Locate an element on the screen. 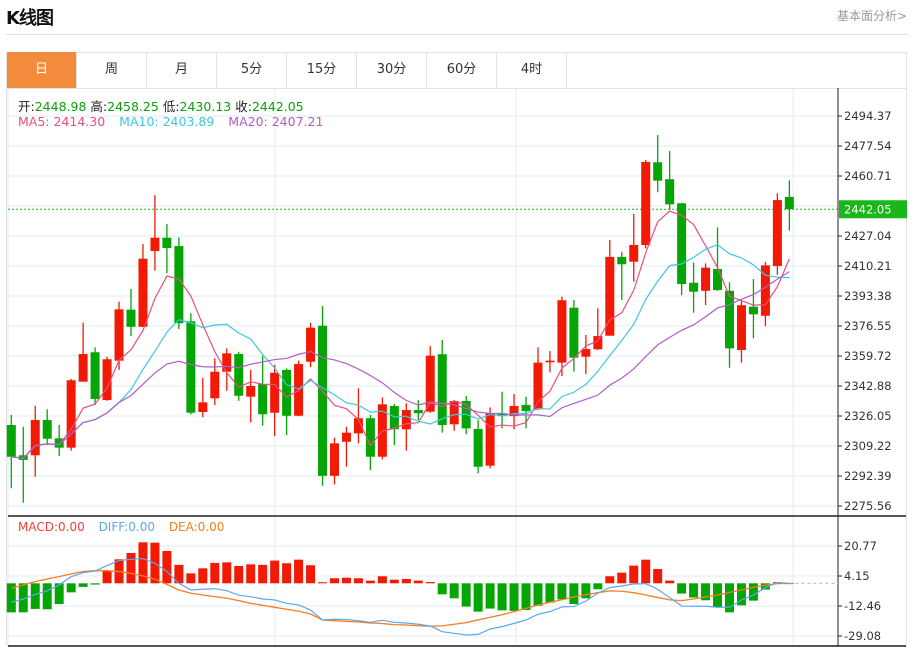  tab-5min: 5分 is located at coordinates (252, 70).